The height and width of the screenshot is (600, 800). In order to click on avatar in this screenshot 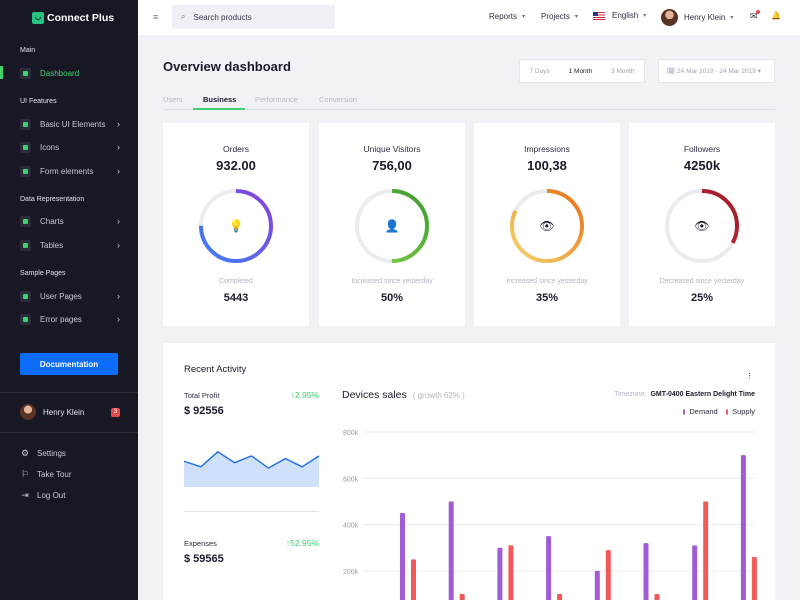, I will do `click(28, 412)`.